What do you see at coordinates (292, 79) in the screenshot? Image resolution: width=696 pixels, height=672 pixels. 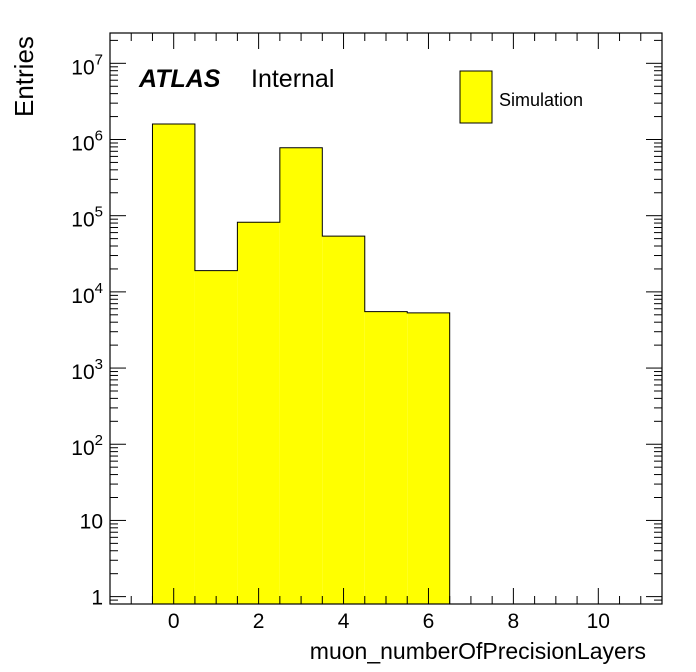 I see `status-label: Internal` at bounding box center [292, 79].